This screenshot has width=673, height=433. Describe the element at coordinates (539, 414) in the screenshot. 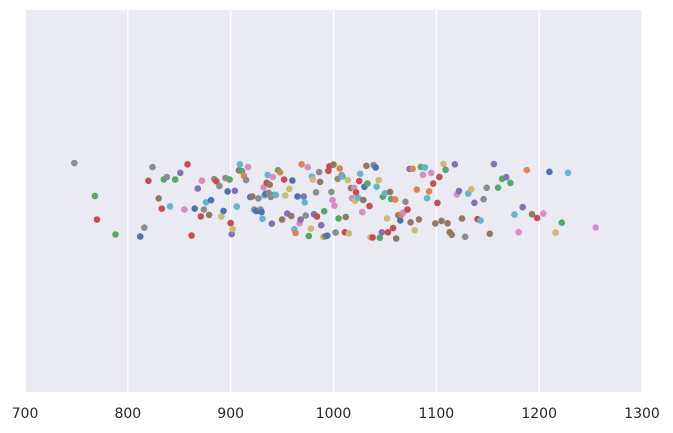

I see `x-tick-label: 1200` at that location.